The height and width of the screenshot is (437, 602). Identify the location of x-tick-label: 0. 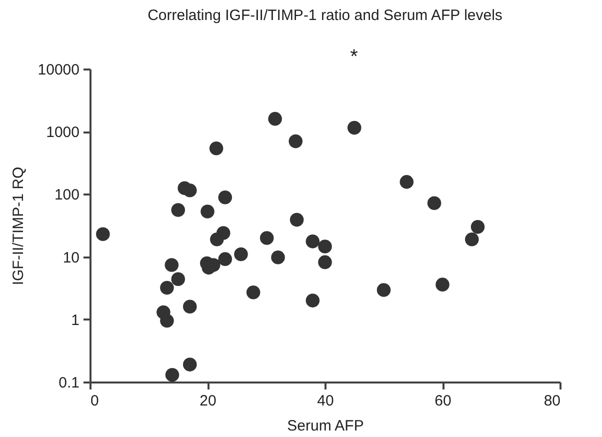
(94, 401).